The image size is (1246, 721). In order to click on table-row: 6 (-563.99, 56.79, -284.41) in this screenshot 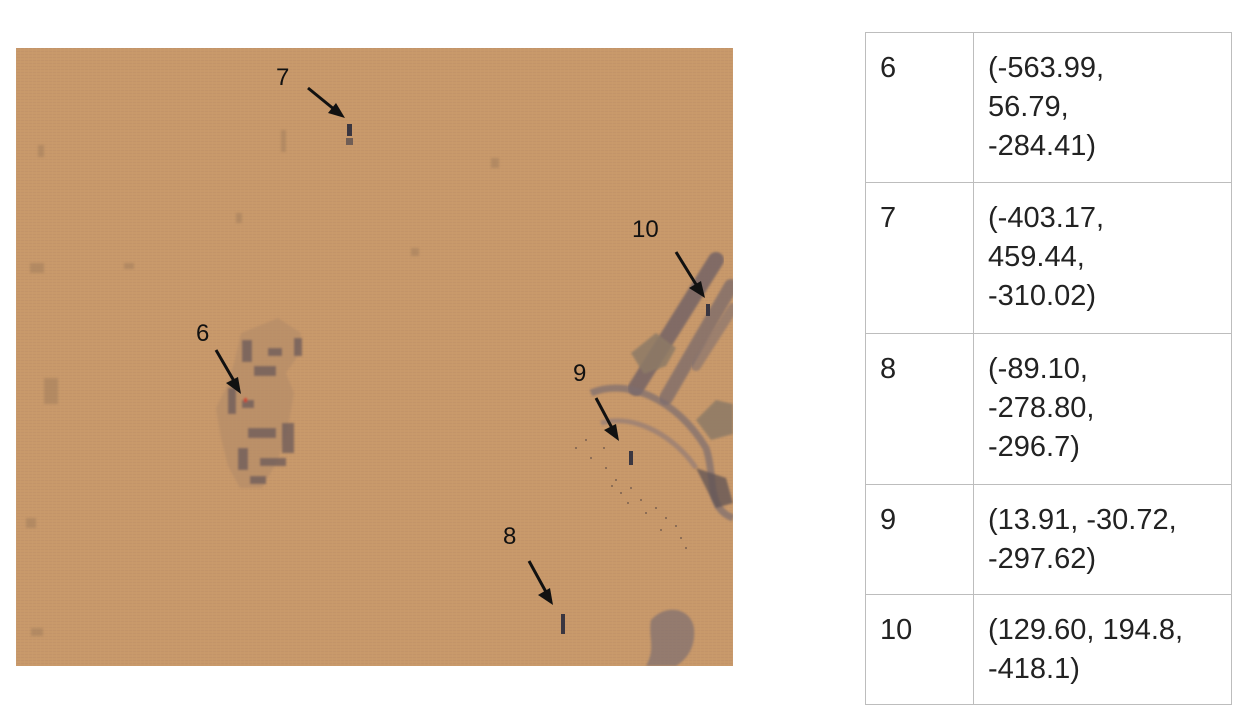, I will do `click(1048, 107)`.